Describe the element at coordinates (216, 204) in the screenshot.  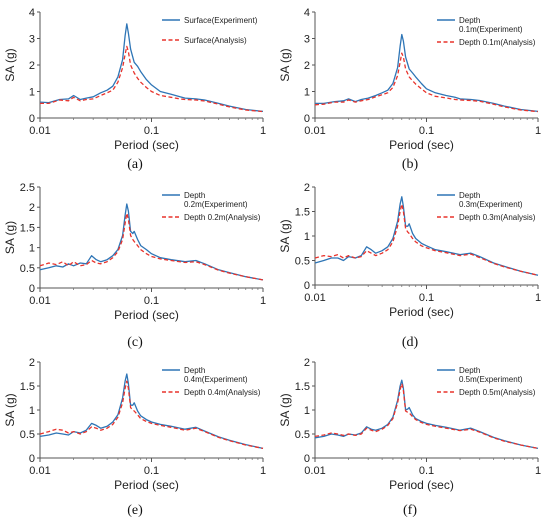
I see `legend-label: 0.2m(Experiment)` at that location.